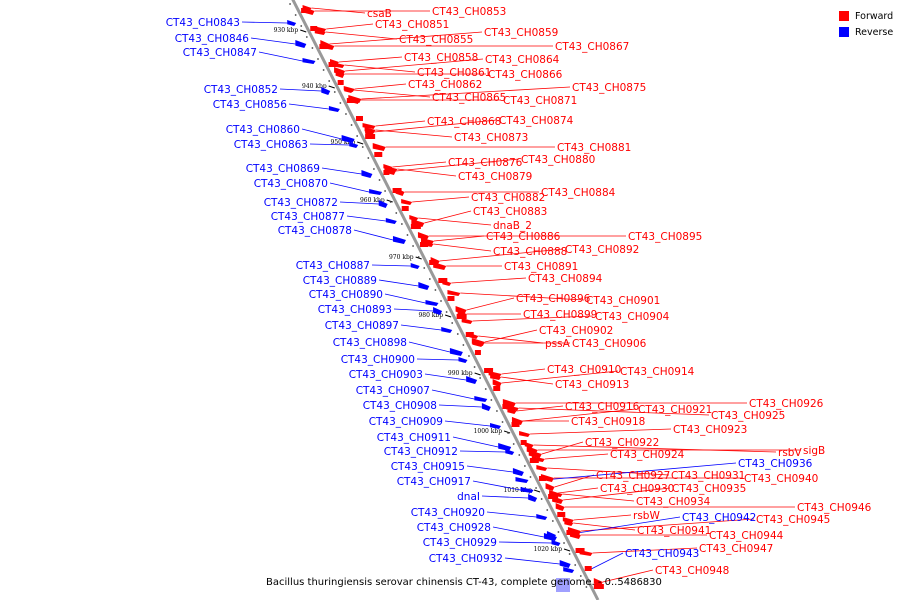 The width and height of the screenshot is (900, 600). Describe the element at coordinates (241, 90) in the screenshot. I see `reverse-gene-label-ct43-ch0852: CT43_CH0852` at that location.